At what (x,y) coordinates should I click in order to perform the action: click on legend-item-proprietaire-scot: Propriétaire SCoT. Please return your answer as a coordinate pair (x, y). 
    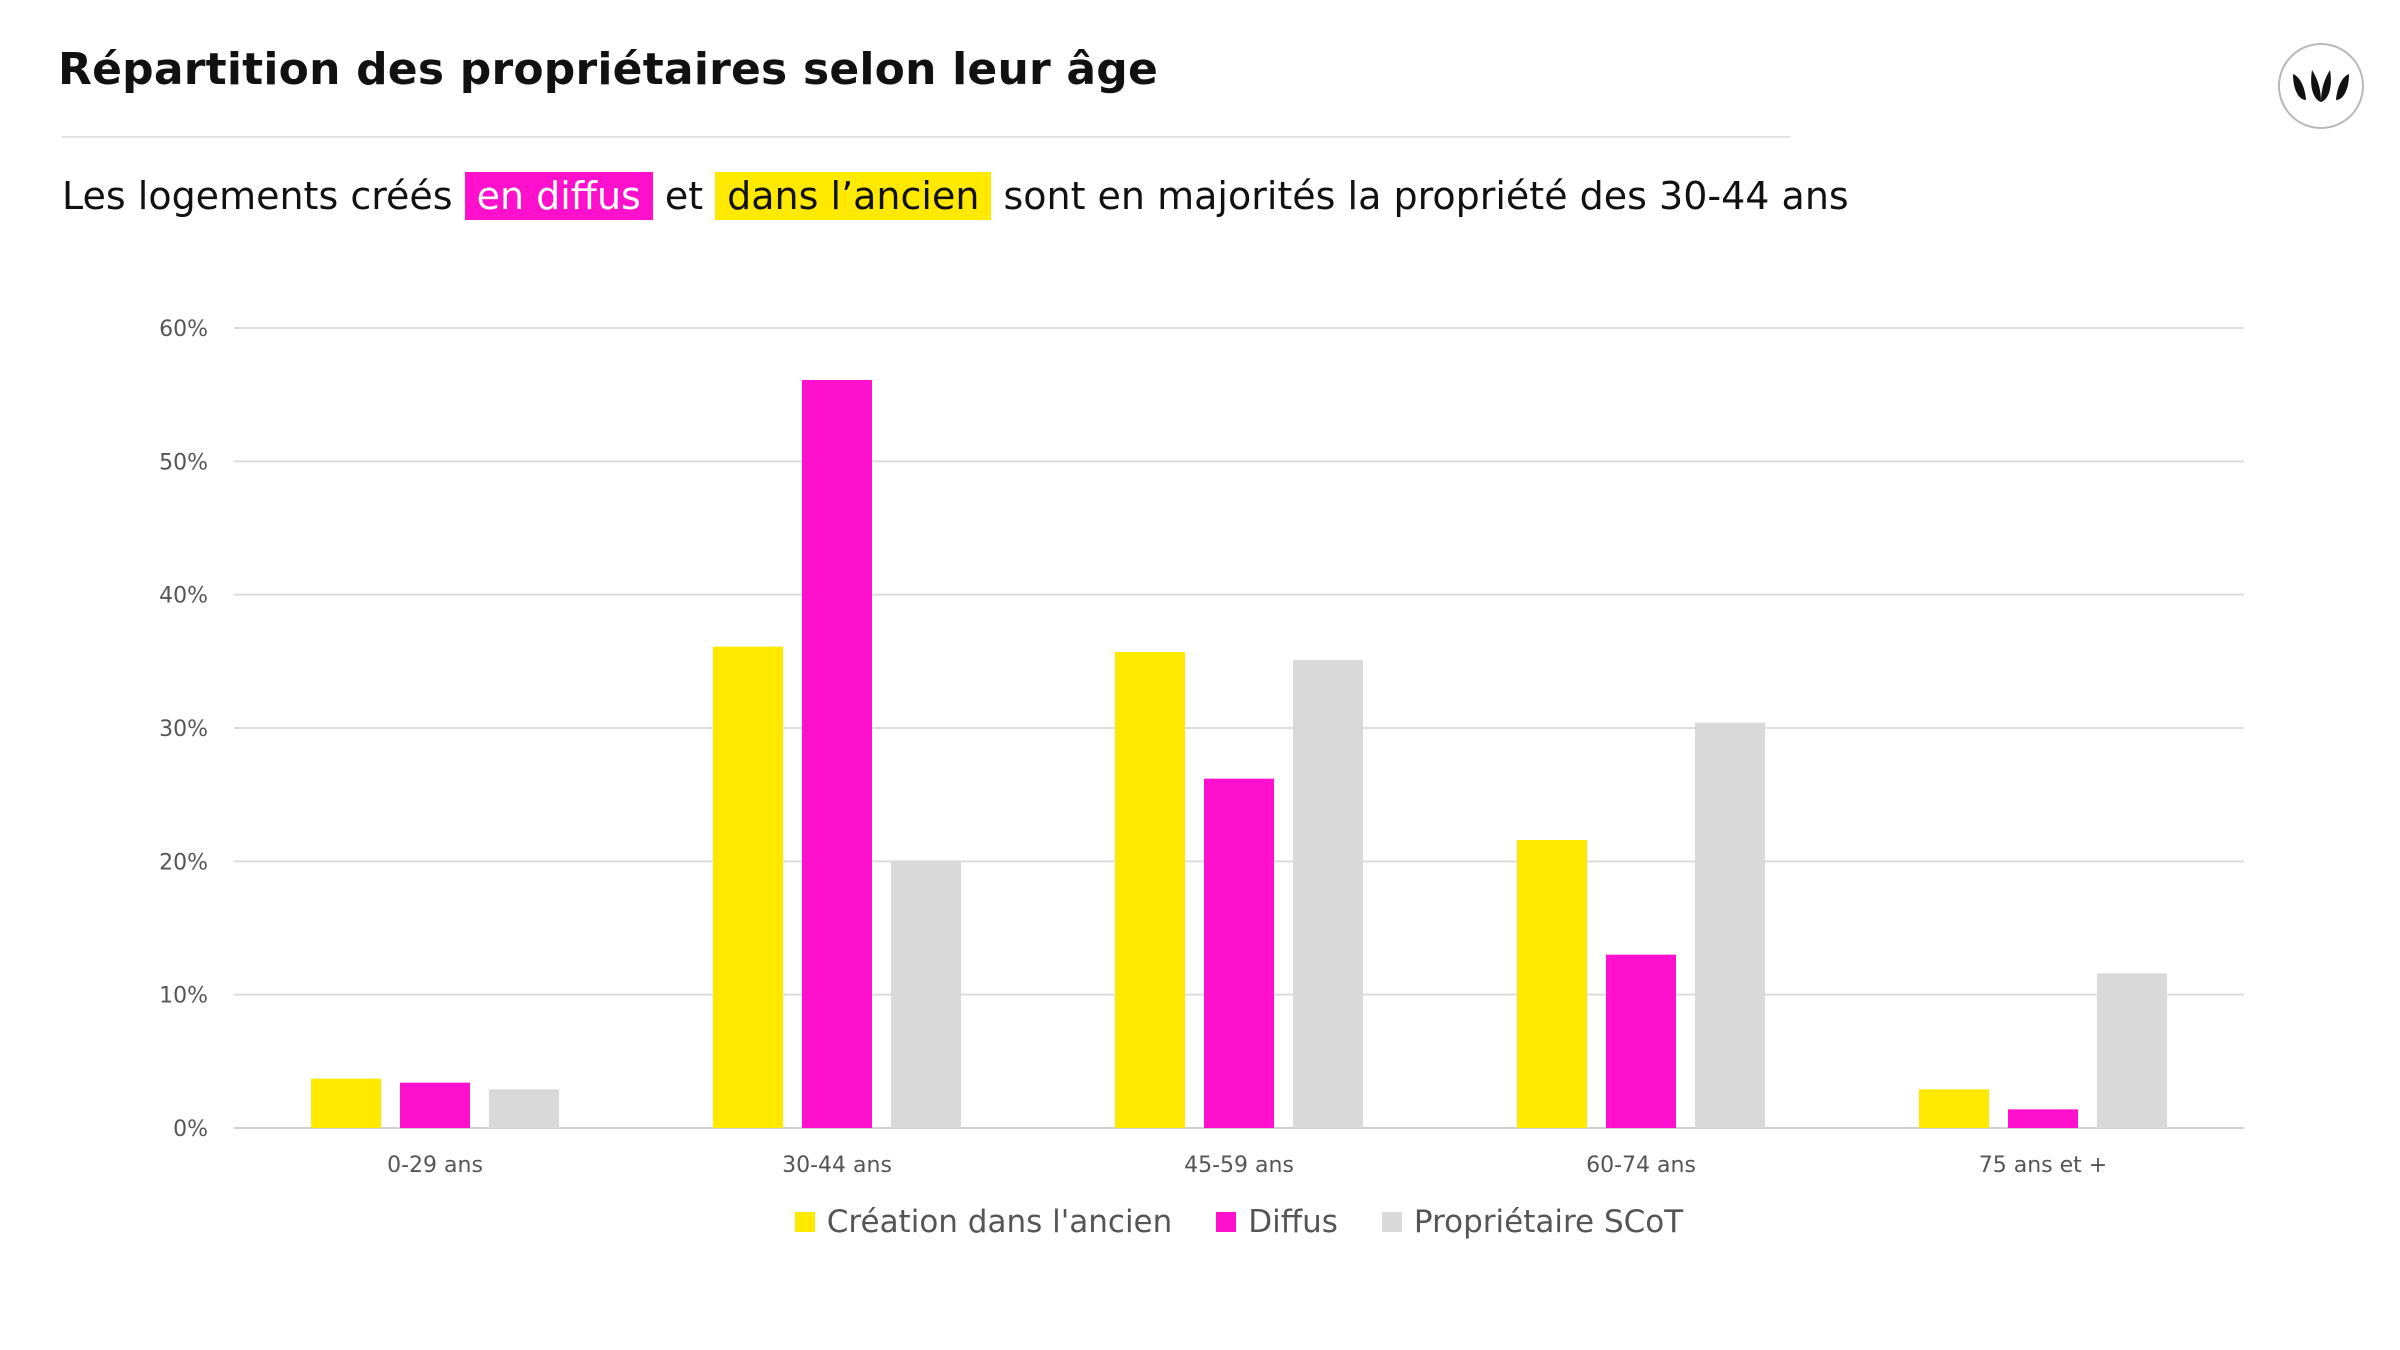
    Looking at the image, I should click on (1532, 1222).